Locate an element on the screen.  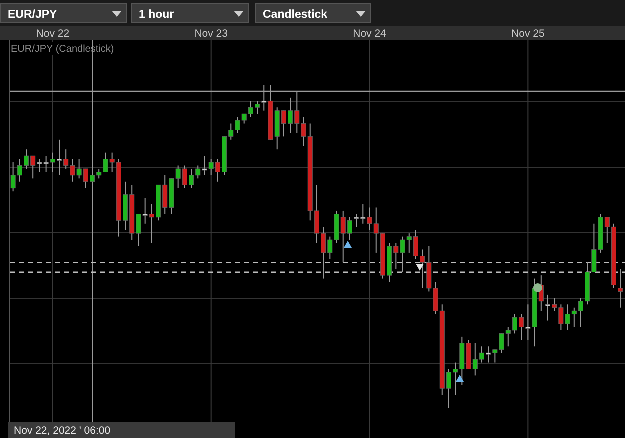
text: 1 hour is located at coordinates (157, 15).